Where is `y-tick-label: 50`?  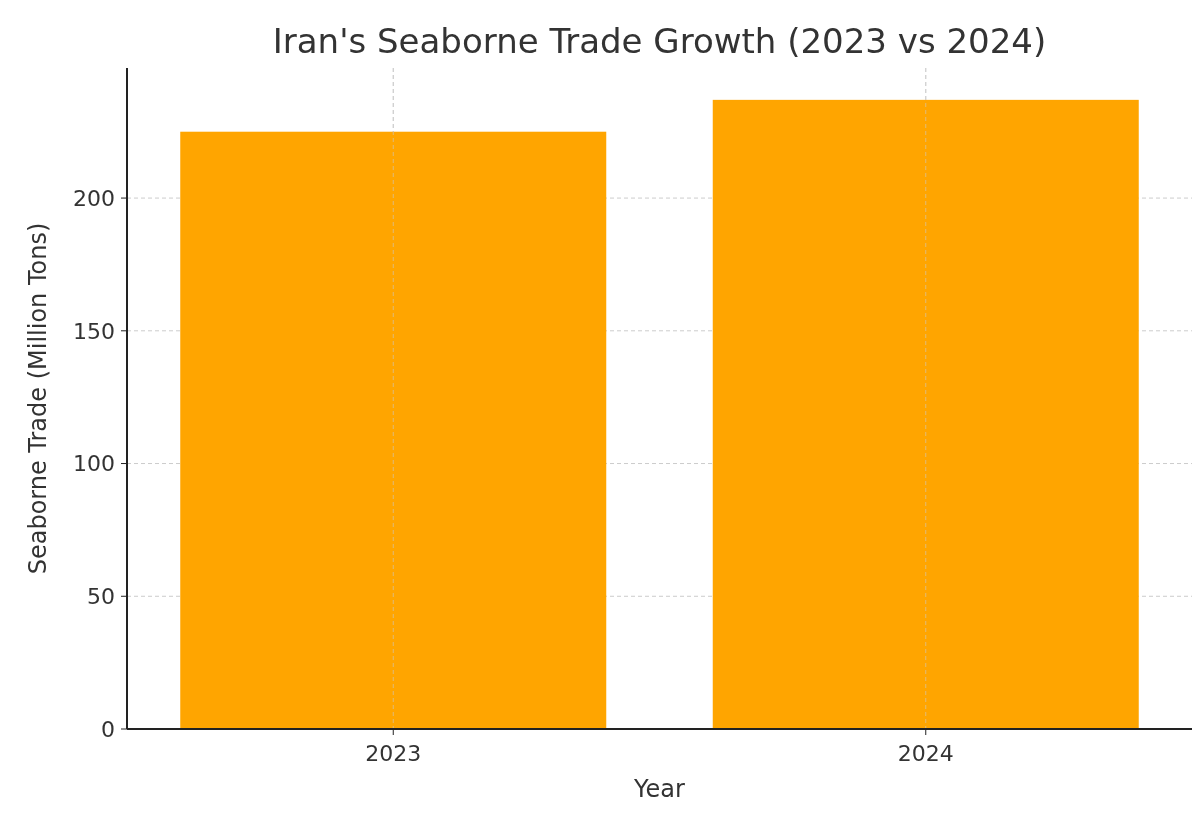 y-tick-label: 50 is located at coordinates (101, 596).